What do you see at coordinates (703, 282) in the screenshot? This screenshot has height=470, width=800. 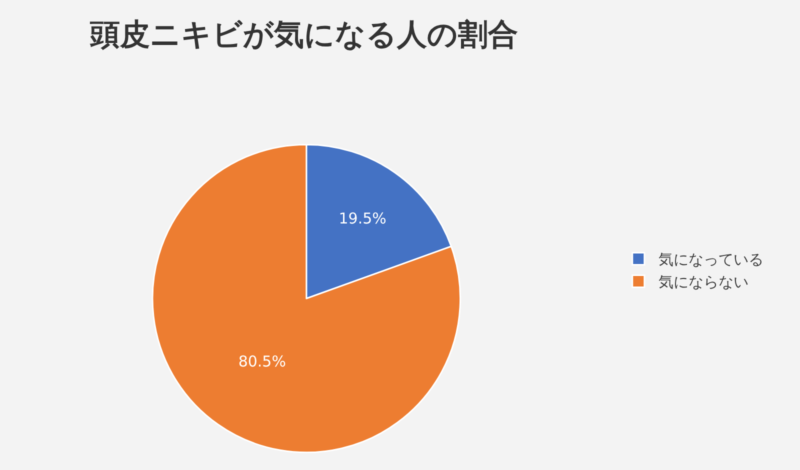 I see `legend-label: 気にならない` at bounding box center [703, 282].